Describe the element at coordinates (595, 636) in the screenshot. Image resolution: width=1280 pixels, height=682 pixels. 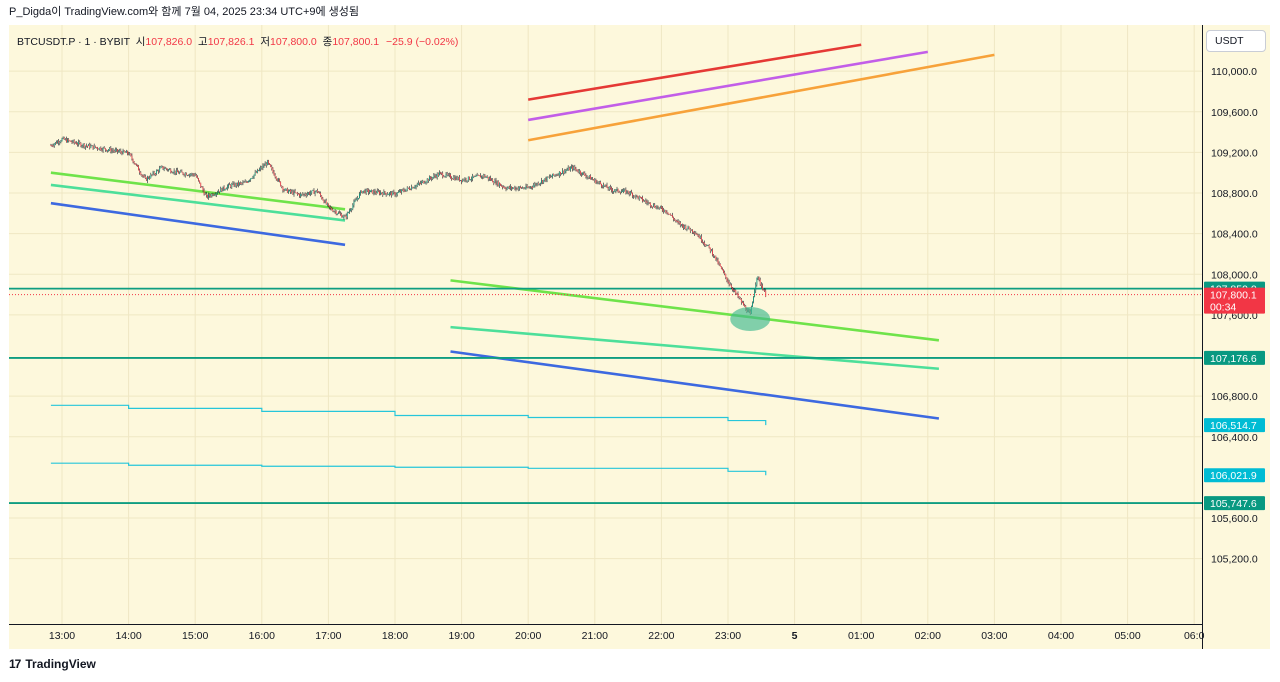
I see `x-tick-label: 21:00` at that location.